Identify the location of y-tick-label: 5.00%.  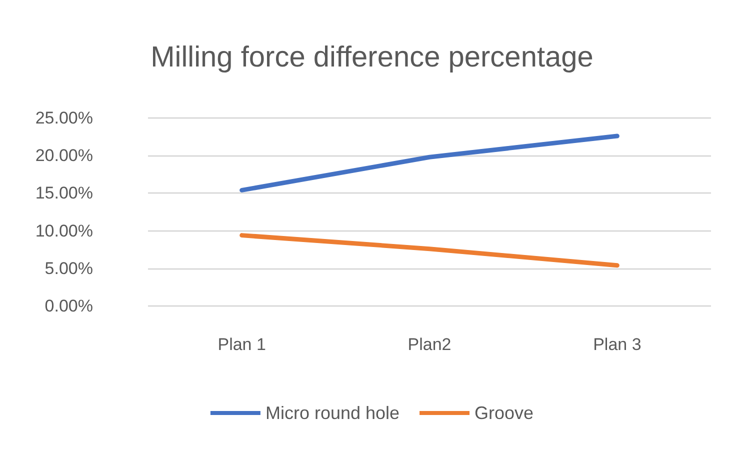
(68, 268).